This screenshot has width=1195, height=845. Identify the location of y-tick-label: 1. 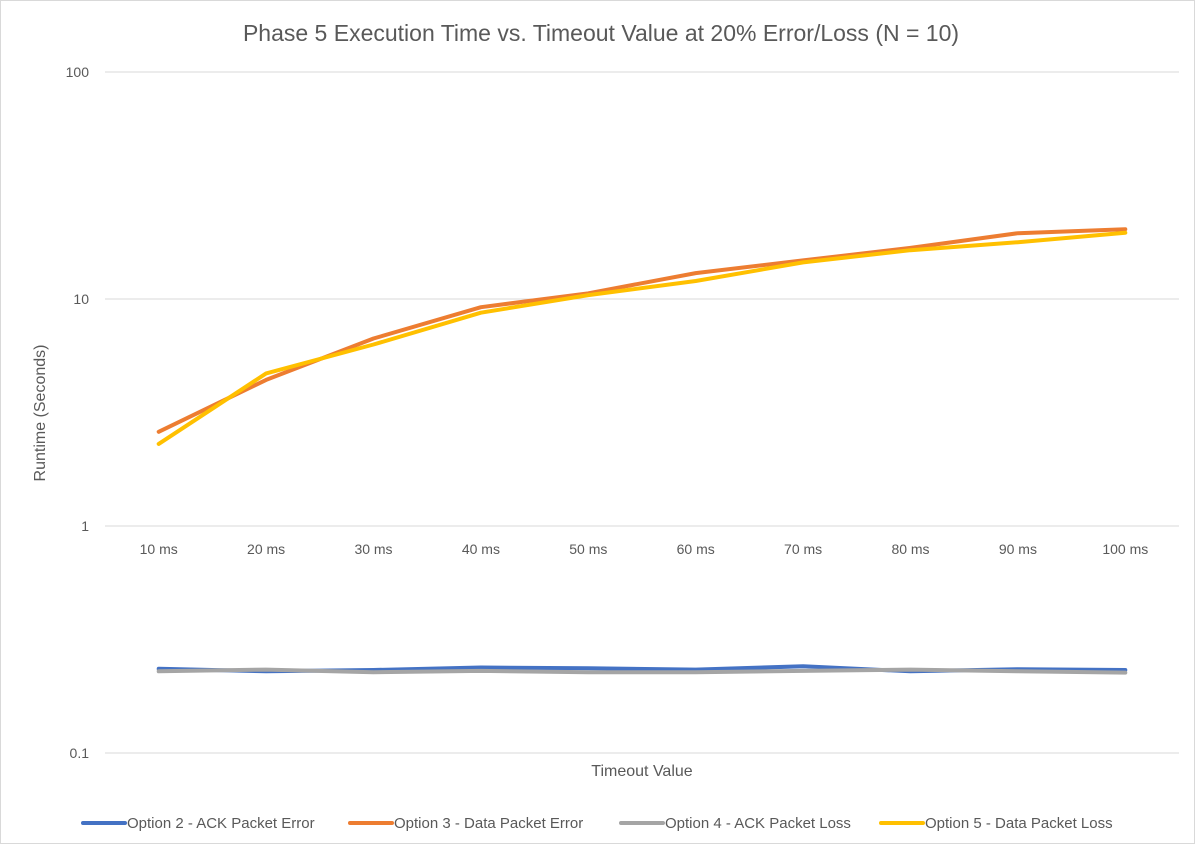
(85, 526).